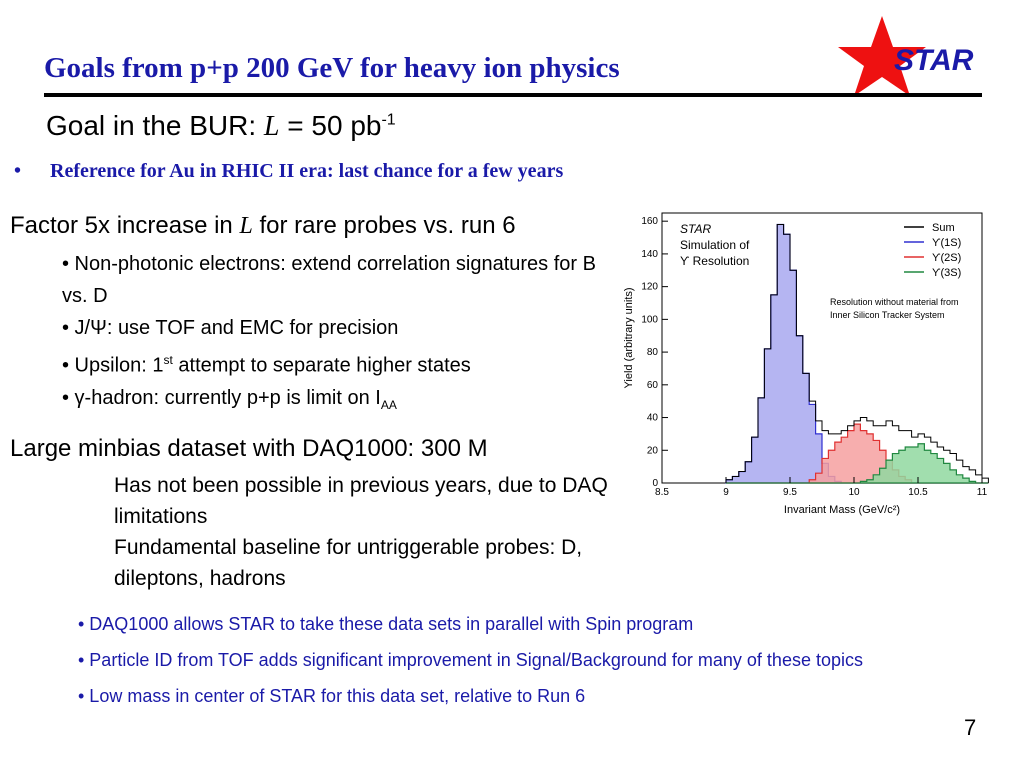 This screenshot has height=768, width=1024. What do you see at coordinates (842, 510) in the screenshot?
I see `x-axis-label: Invariant Mass (GeV/c²)` at bounding box center [842, 510].